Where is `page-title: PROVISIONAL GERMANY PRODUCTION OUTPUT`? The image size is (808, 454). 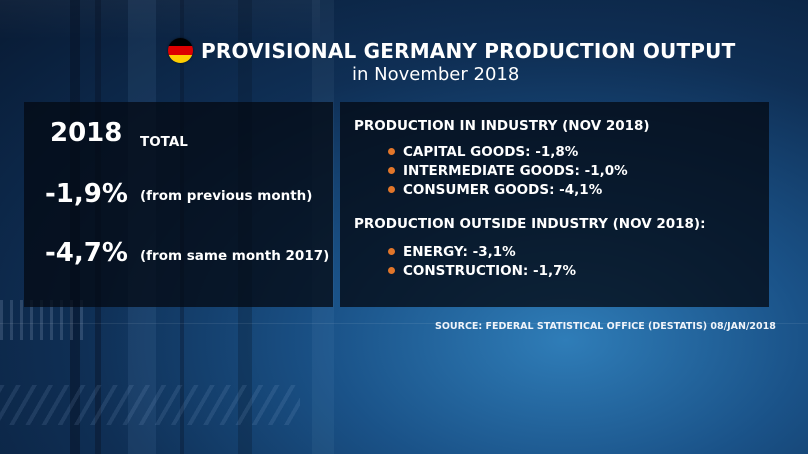
page-title: PROVISIONAL GERMANY PRODUCTION OUTPUT is located at coordinates (468, 50).